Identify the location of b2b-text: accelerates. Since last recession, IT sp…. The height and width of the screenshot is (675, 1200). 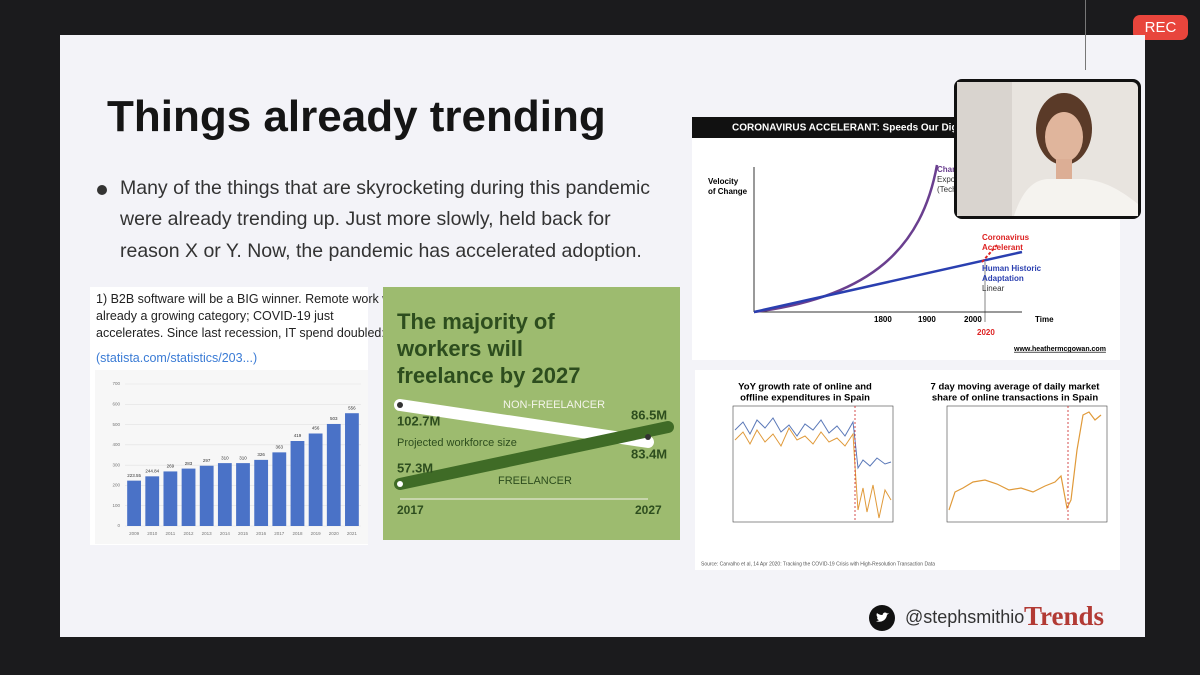
(240, 333).